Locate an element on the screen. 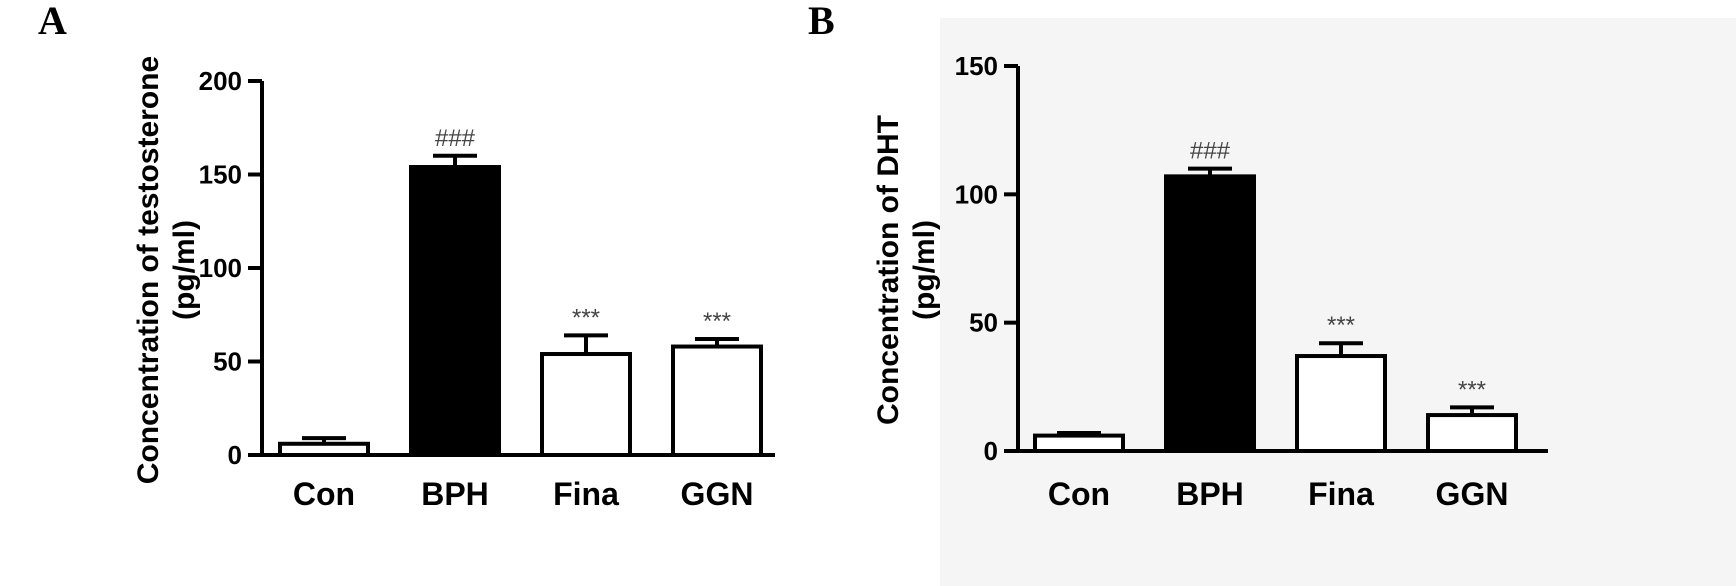  panel-letter-a: A is located at coordinates (52, 21).